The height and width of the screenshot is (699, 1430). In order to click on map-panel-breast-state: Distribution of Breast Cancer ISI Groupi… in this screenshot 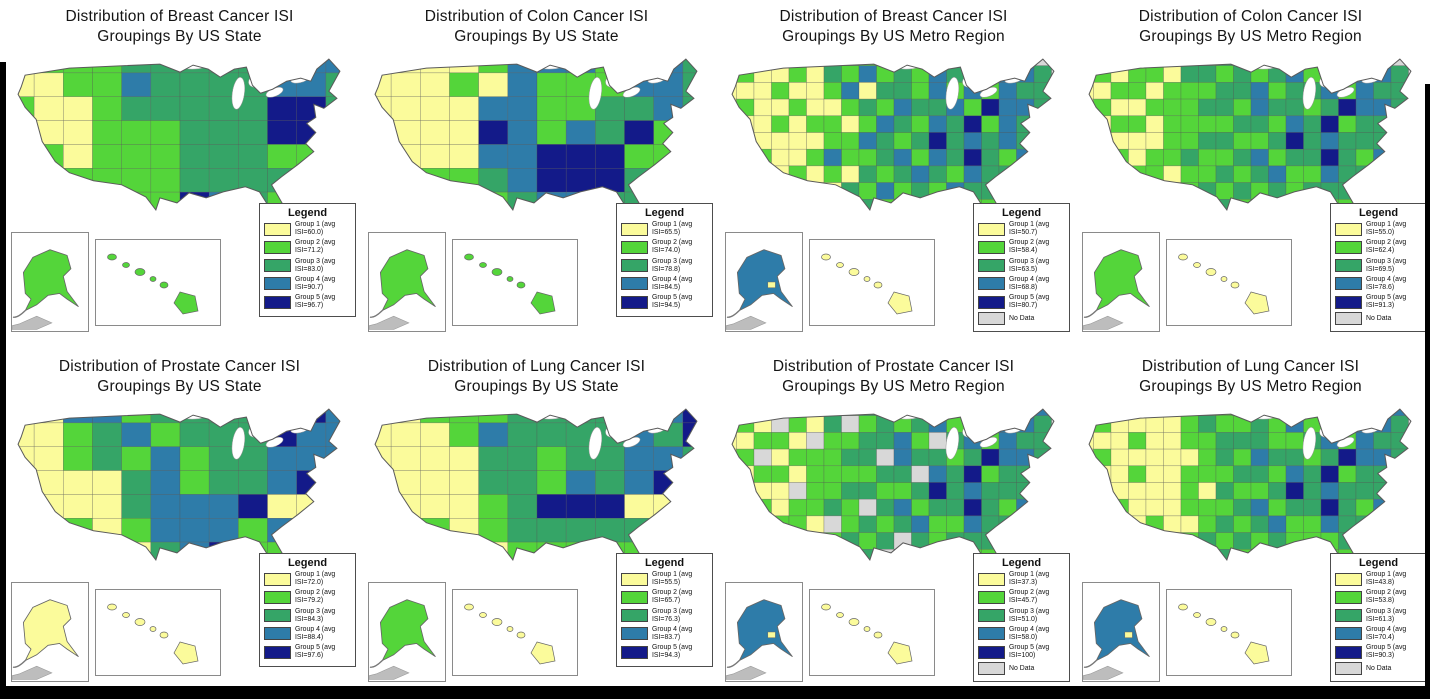, I will do `click(179, 174)`.